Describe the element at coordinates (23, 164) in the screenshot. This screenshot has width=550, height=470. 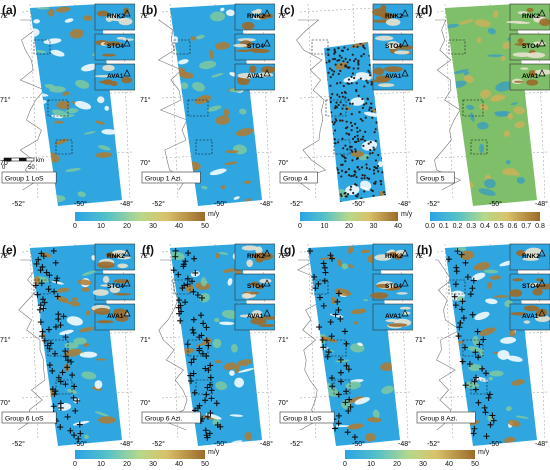
I see `scale-bar: km 0 50` at that location.